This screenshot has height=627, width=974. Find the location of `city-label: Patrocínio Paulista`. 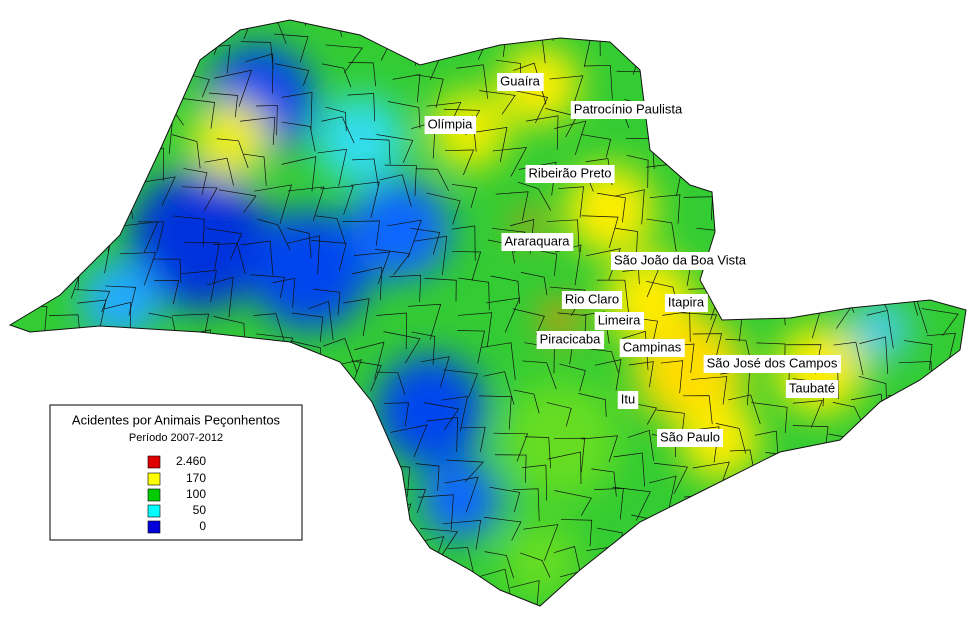

city-label: Patrocínio Paulista is located at coordinates (628, 108).